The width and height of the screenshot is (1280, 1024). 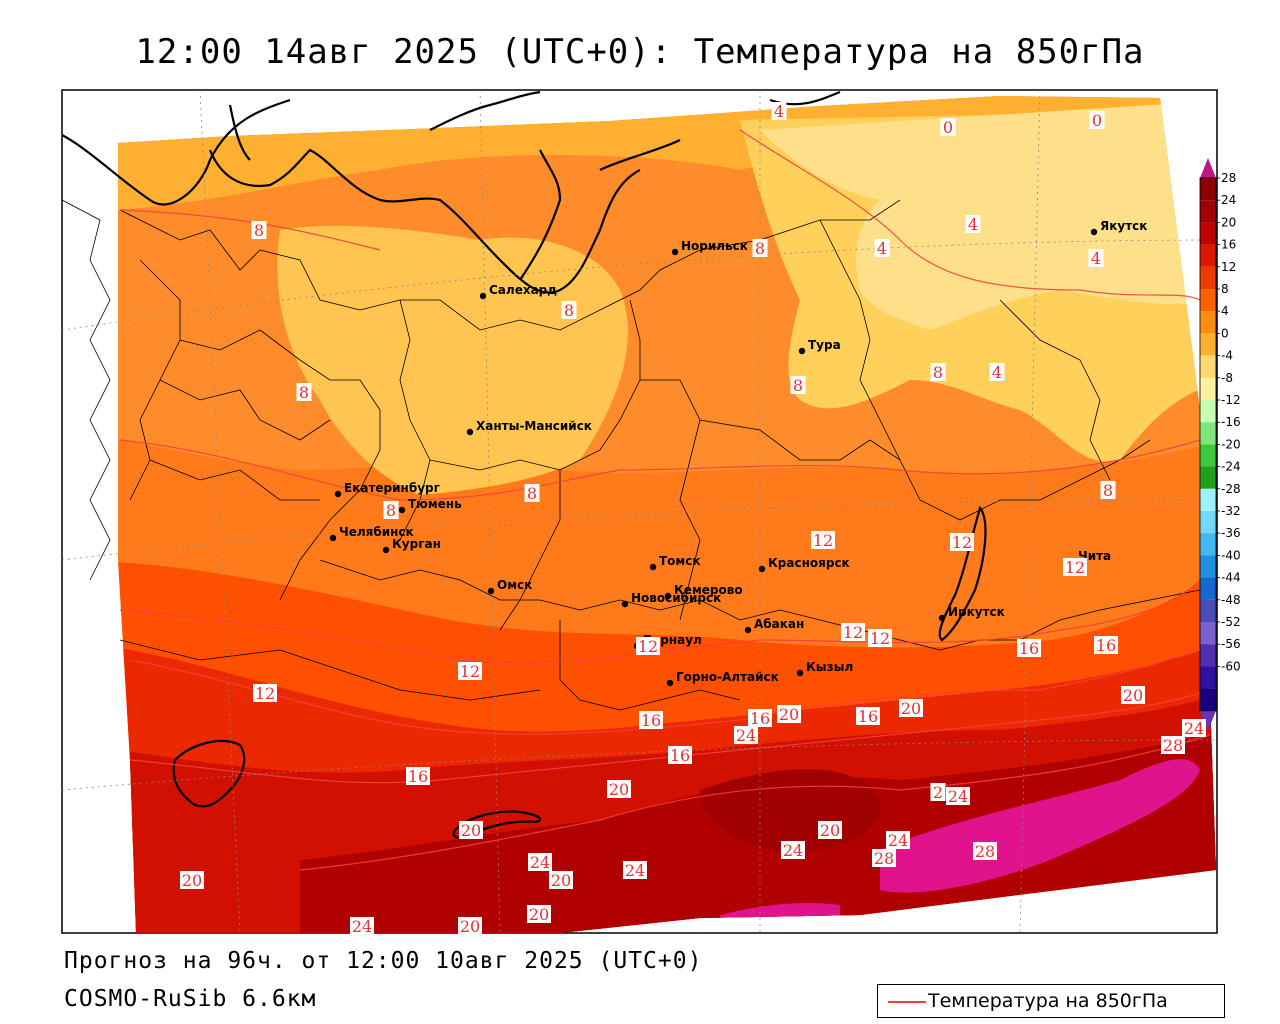 I want to click on colorbar-tick-label: -52, so click(x=1231, y=622).